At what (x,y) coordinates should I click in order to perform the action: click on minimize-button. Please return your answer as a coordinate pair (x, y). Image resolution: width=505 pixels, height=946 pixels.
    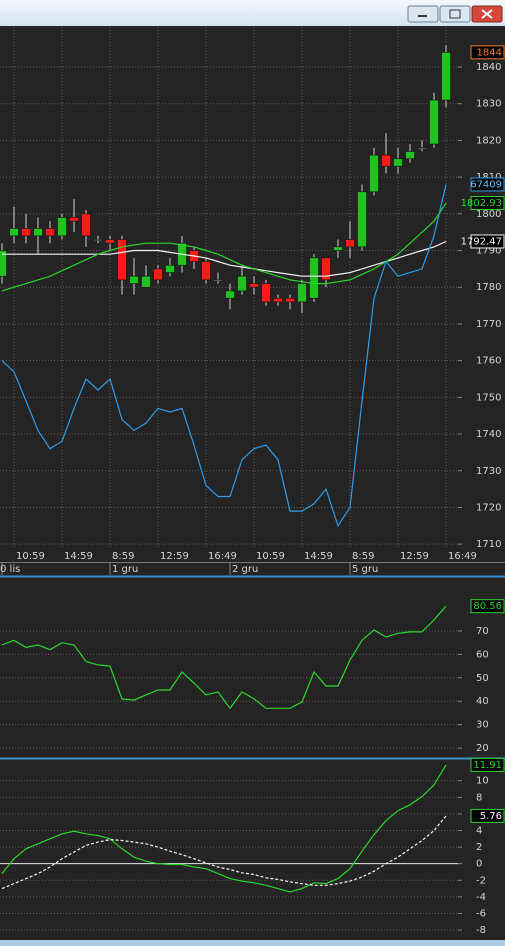
    Looking at the image, I should click on (423, 14).